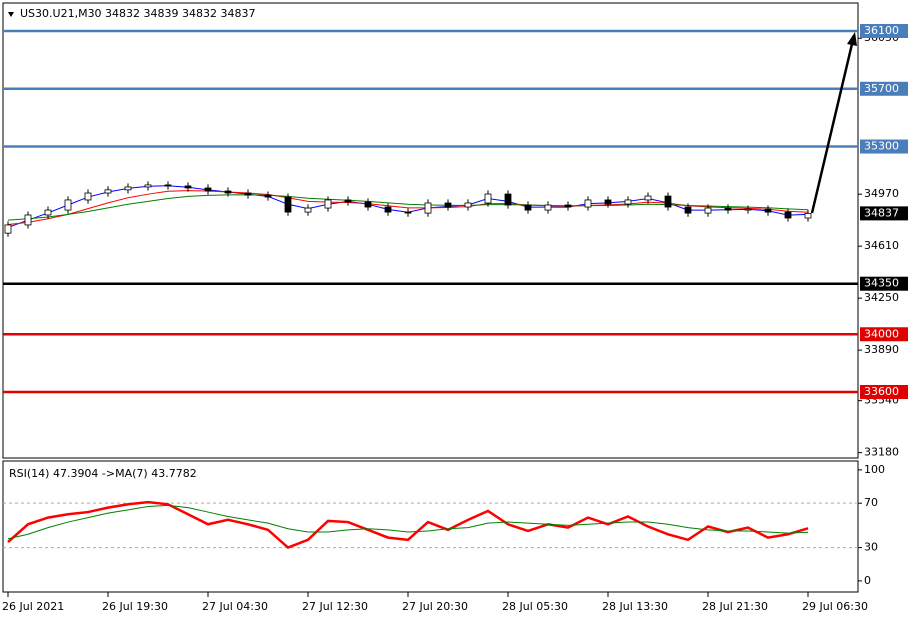 The height and width of the screenshot is (624, 918). What do you see at coordinates (335, 606) in the screenshot?
I see `x-tick-label: 27 Jul 12:30` at bounding box center [335, 606].